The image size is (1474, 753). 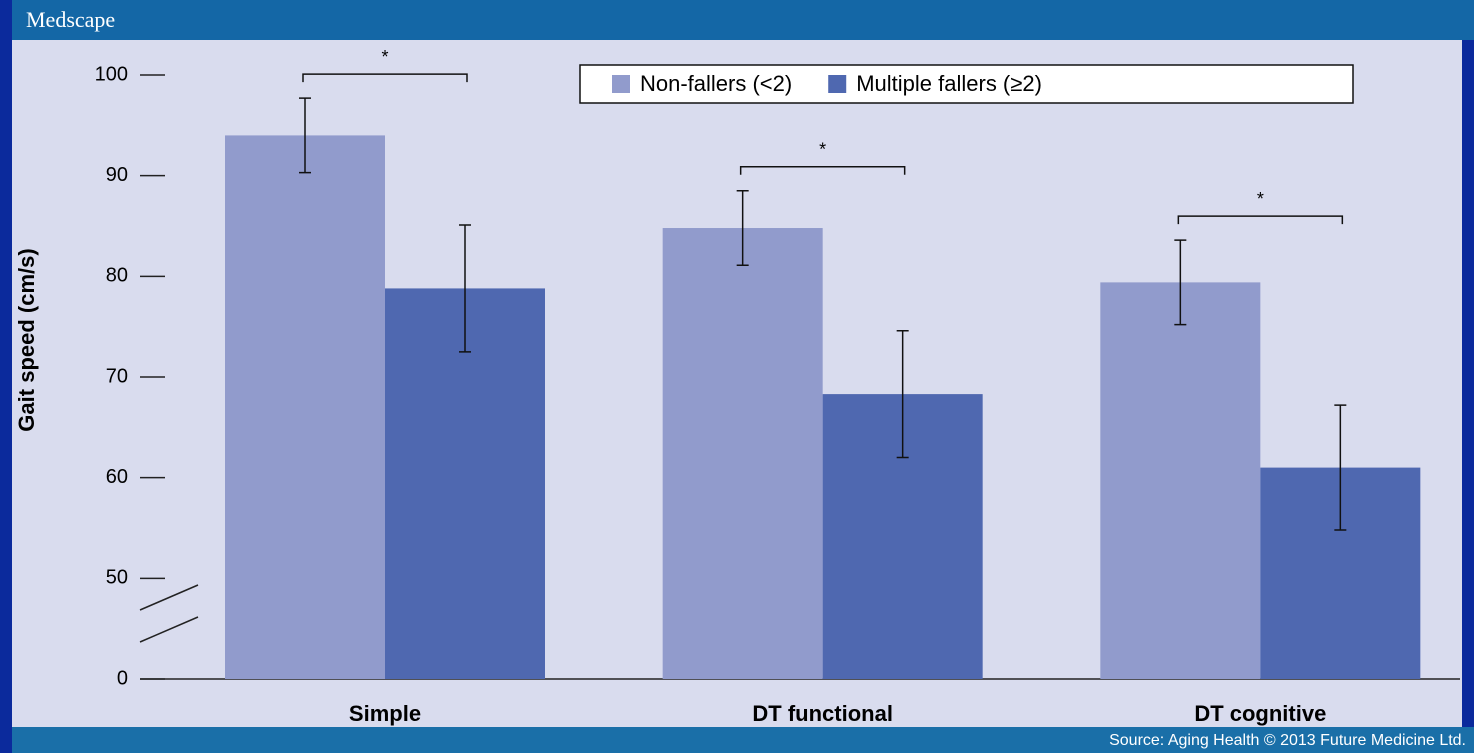 What do you see at coordinates (122, 678) in the screenshot?
I see `y-tick-label: 0` at bounding box center [122, 678].